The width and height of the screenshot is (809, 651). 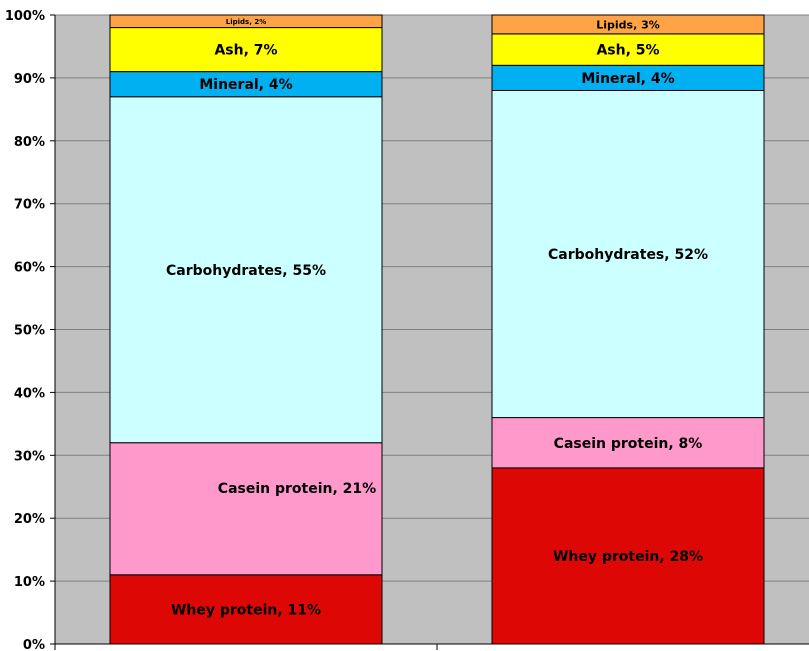 What do you see at coordinates (29, 393) in the screenshot?
I see `y-tick-label: 40%` at bounding box center [29, 393].